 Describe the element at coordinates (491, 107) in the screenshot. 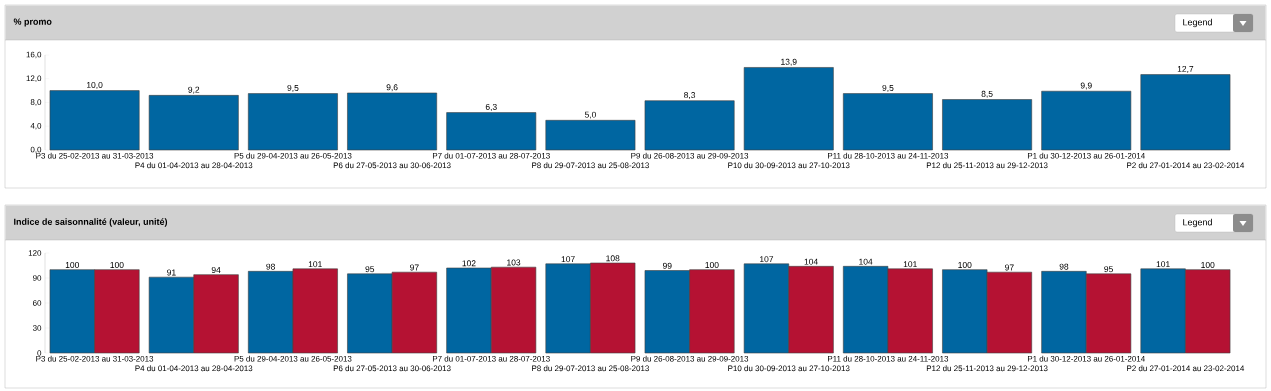

I see `data-label: 6,3` at that location.